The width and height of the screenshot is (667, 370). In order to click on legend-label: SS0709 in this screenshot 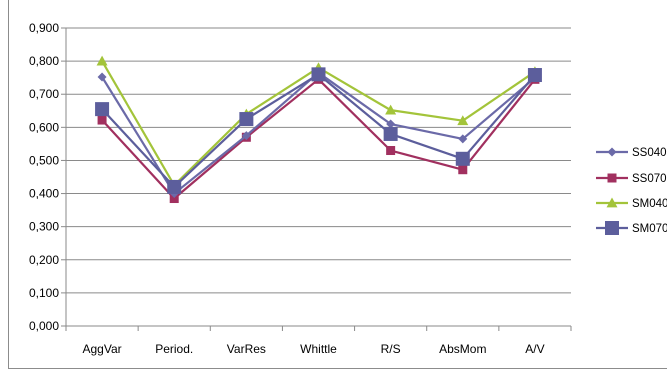, I will do `click(649, 179)`.